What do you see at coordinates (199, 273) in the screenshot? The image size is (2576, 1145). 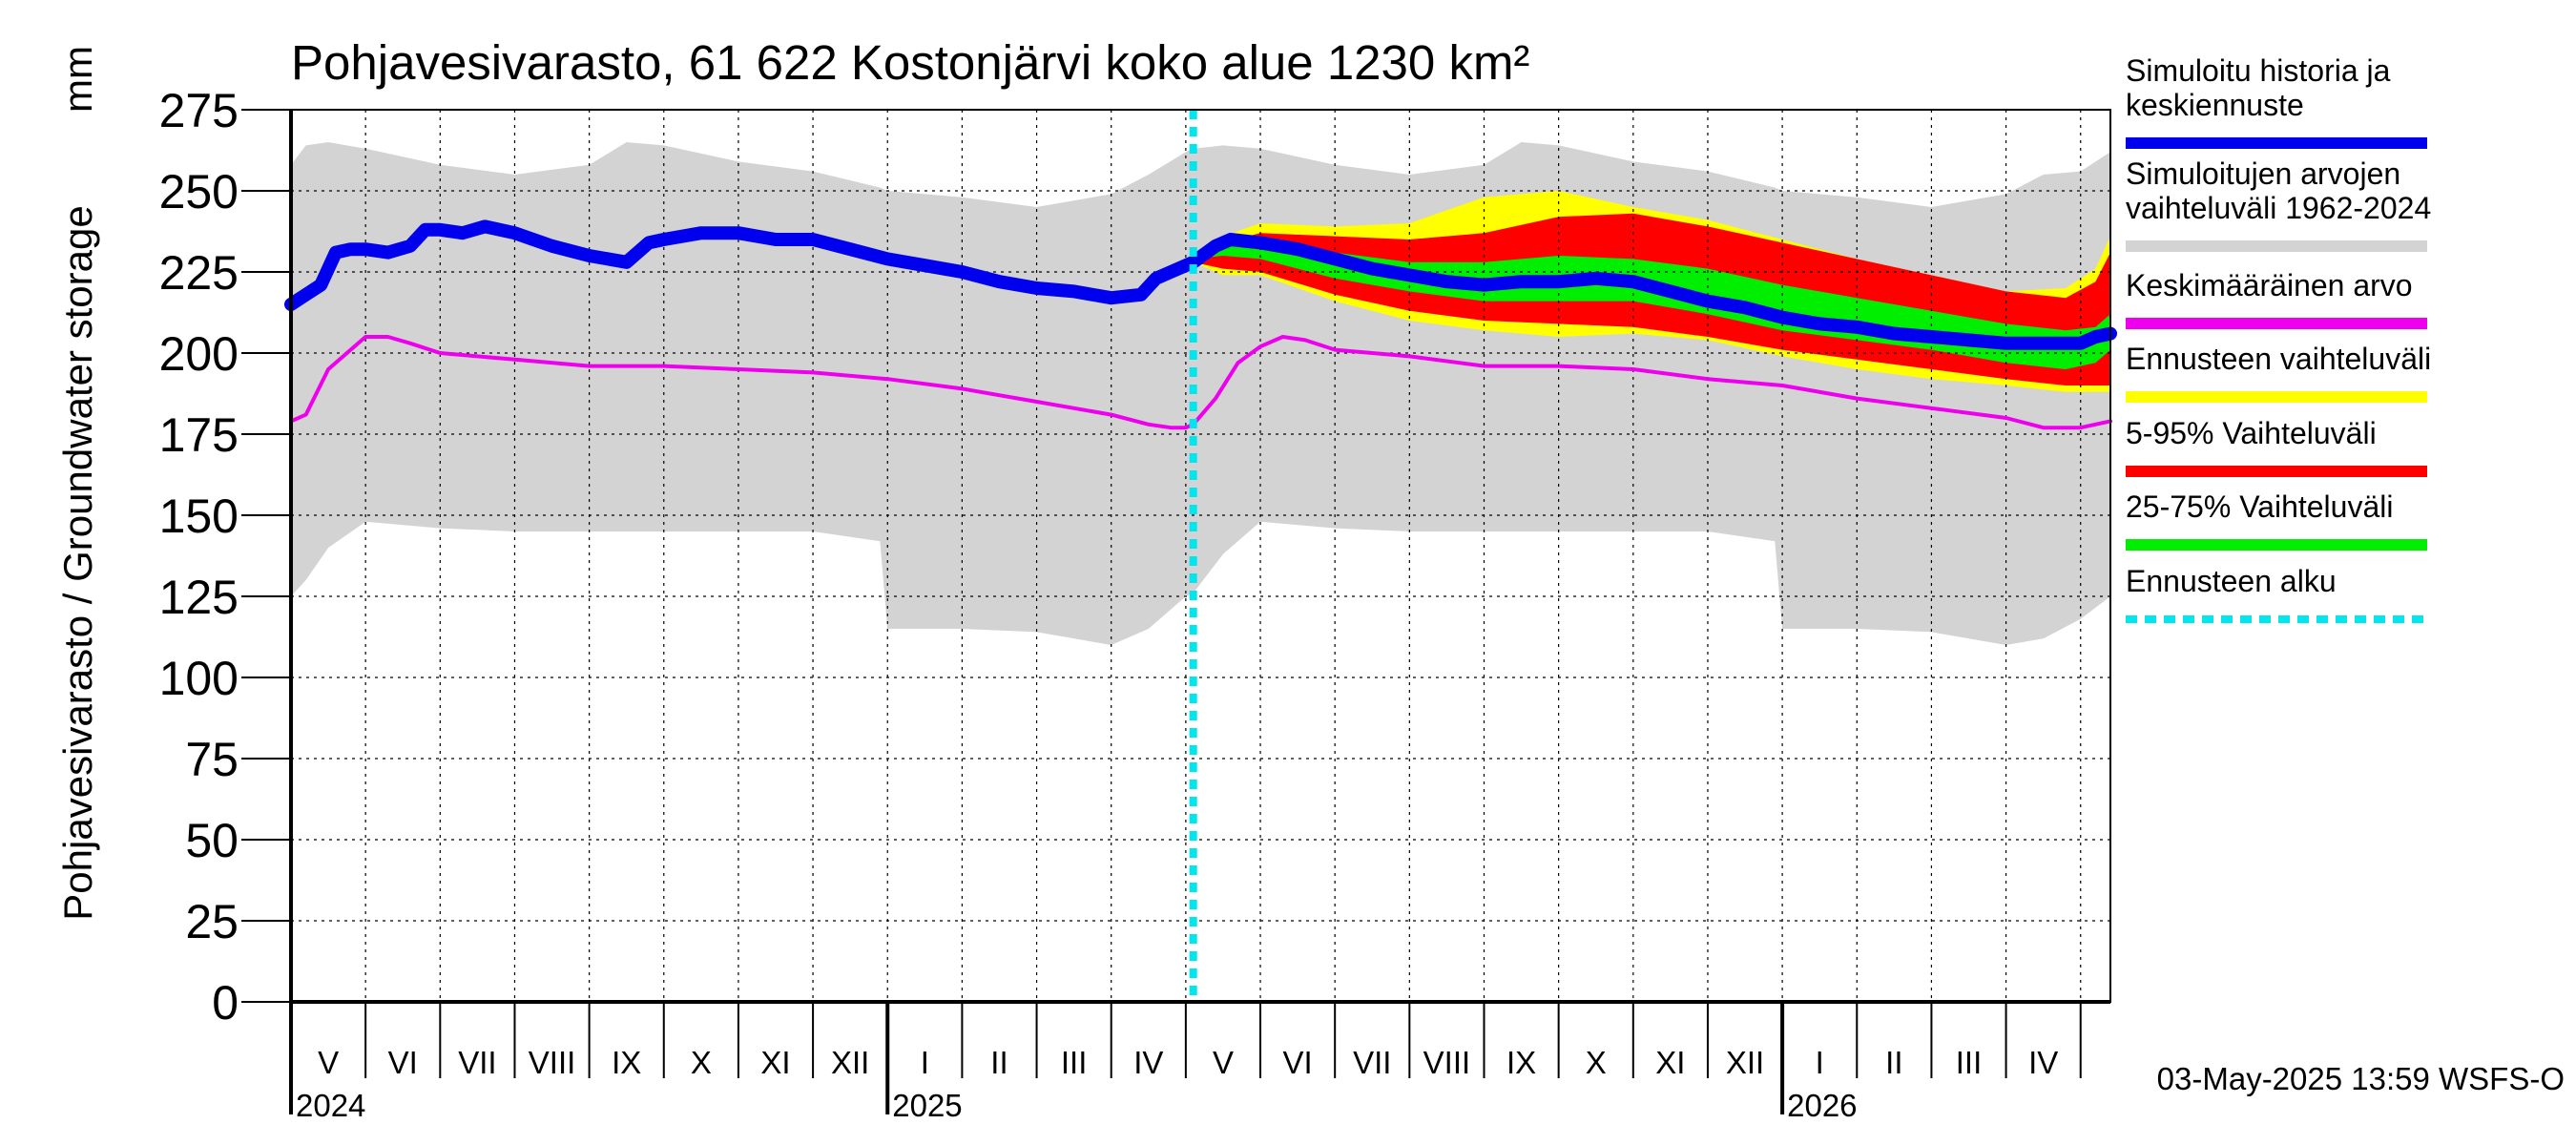 I see `y-tick-label: 225` at bounding box center [199, 273].